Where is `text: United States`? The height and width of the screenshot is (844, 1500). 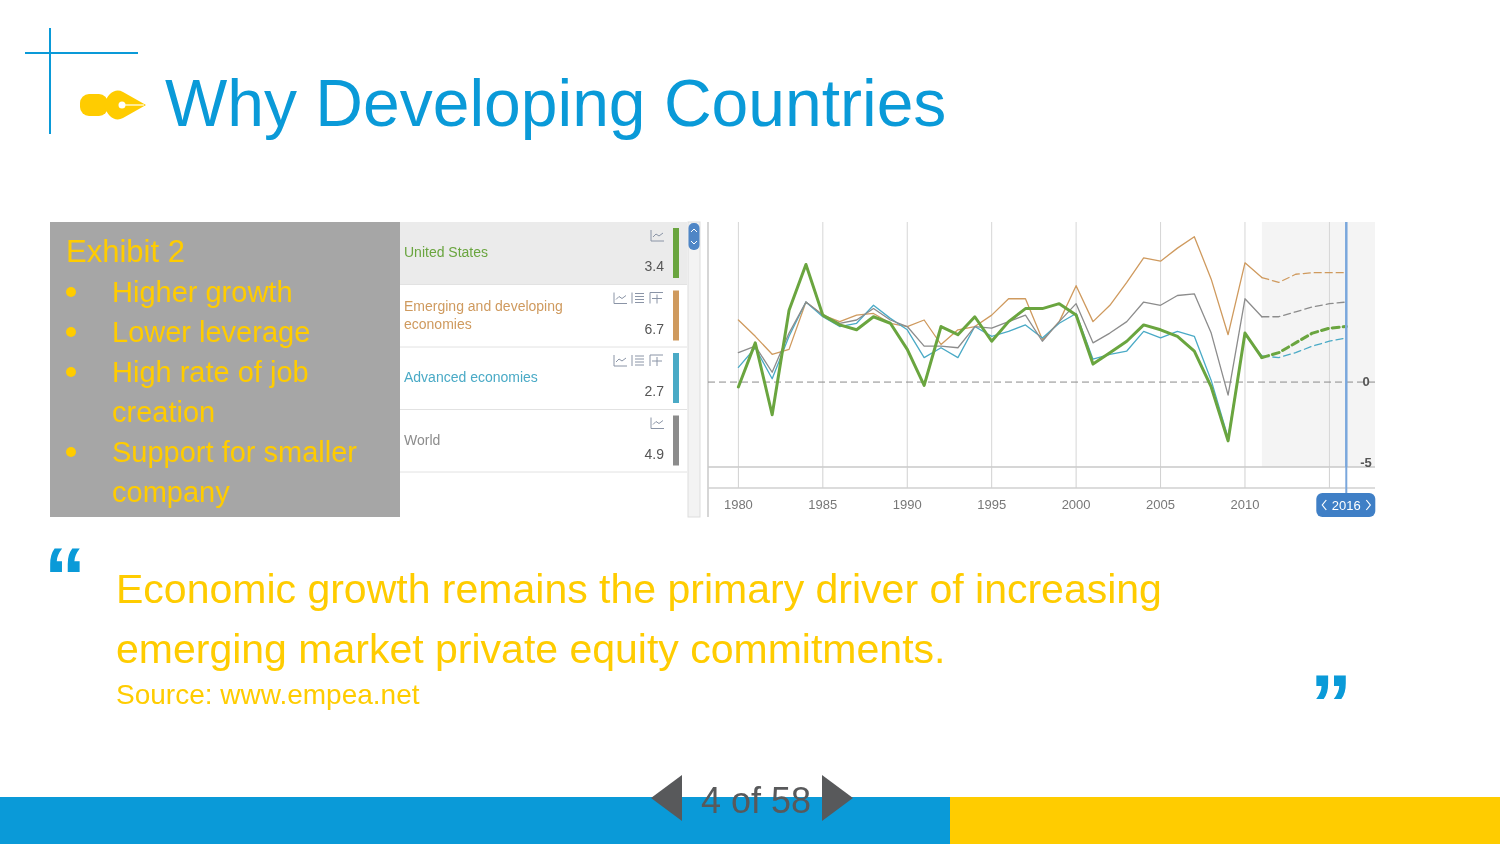
text: United States is located at coordinates (446, 251).